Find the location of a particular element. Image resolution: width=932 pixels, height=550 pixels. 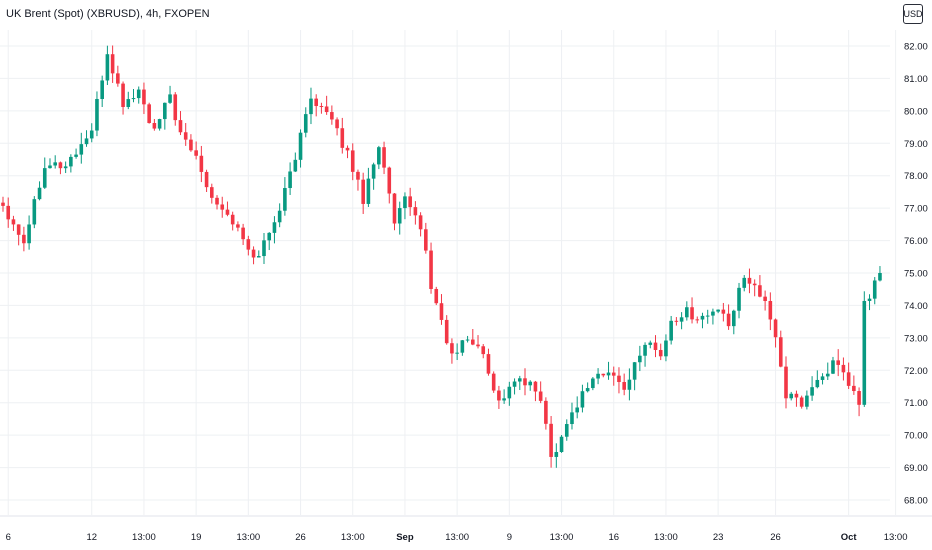

y-tick-label: 77.00 is located at coordinates (916, 209).